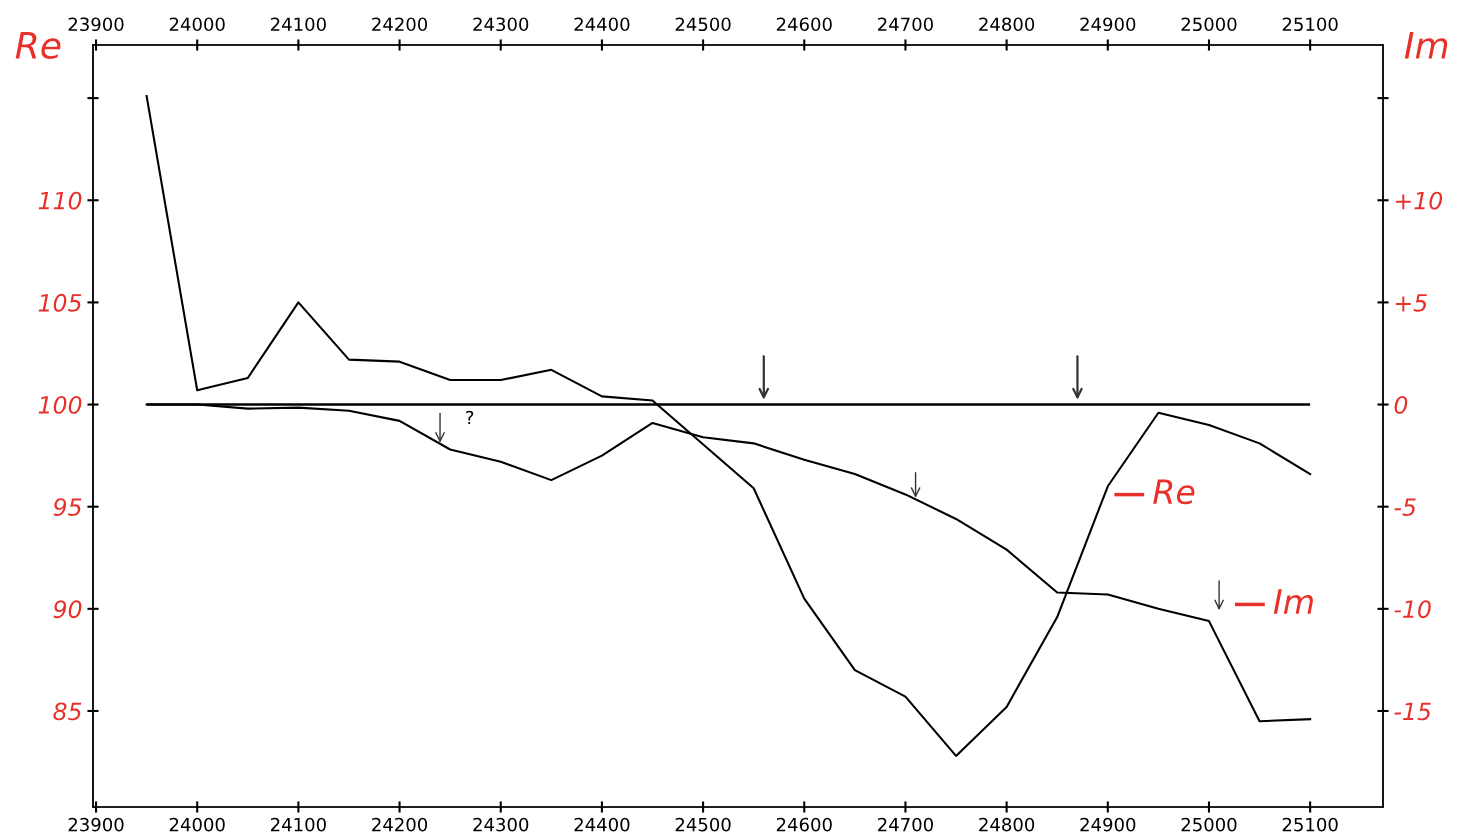 This screenshot has width=1470, height=835. I want to click on y2-tick-label: +10, so click(1419, 200).